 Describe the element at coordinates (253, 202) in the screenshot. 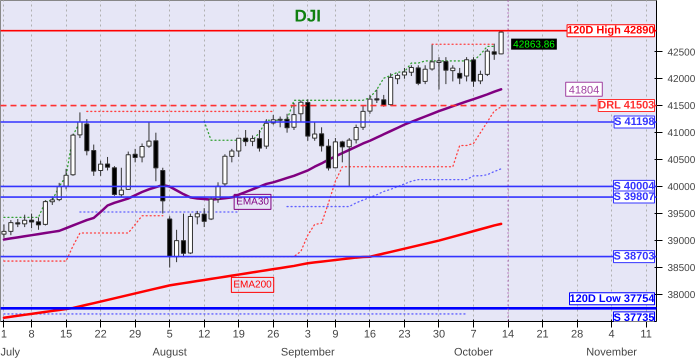

I see `series-label: EMA30` at that location.